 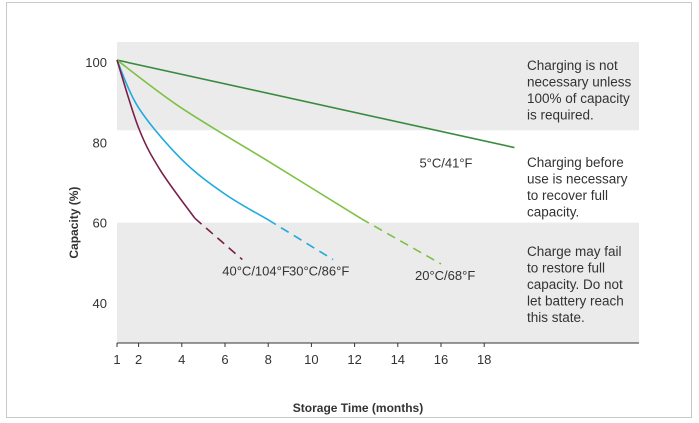 What do you see at coordinates (74, 223) in the screenshot?
I see `y-axis-title: Capacity (%)` at bounding box center [74, 223].